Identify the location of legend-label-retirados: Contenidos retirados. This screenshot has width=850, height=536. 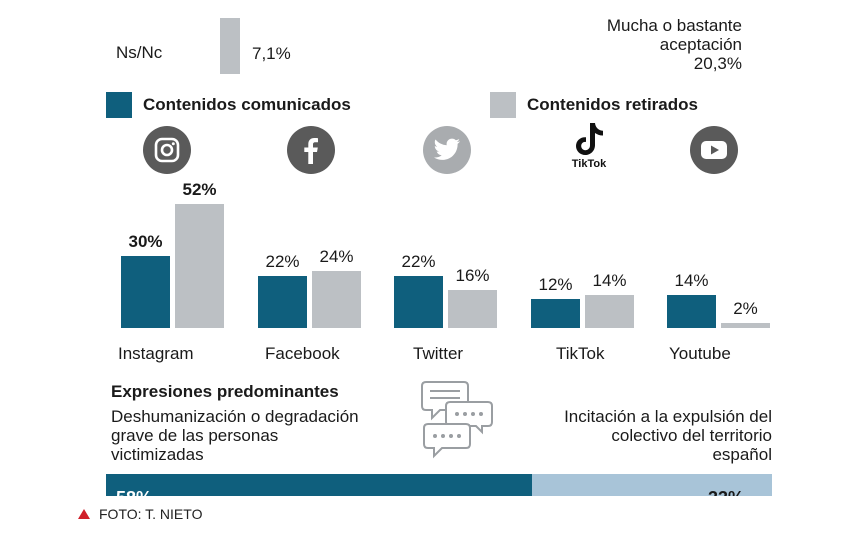
(612, 104).